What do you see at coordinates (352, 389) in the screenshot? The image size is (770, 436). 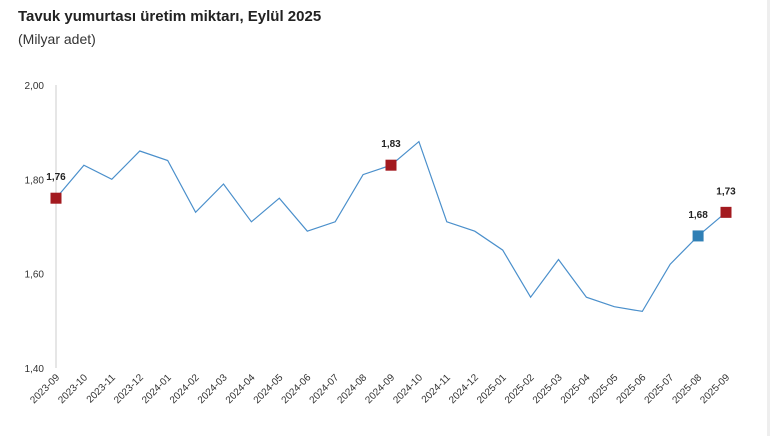 I see `x-tick-label: 2024-08` at bounding box center [352, 389].